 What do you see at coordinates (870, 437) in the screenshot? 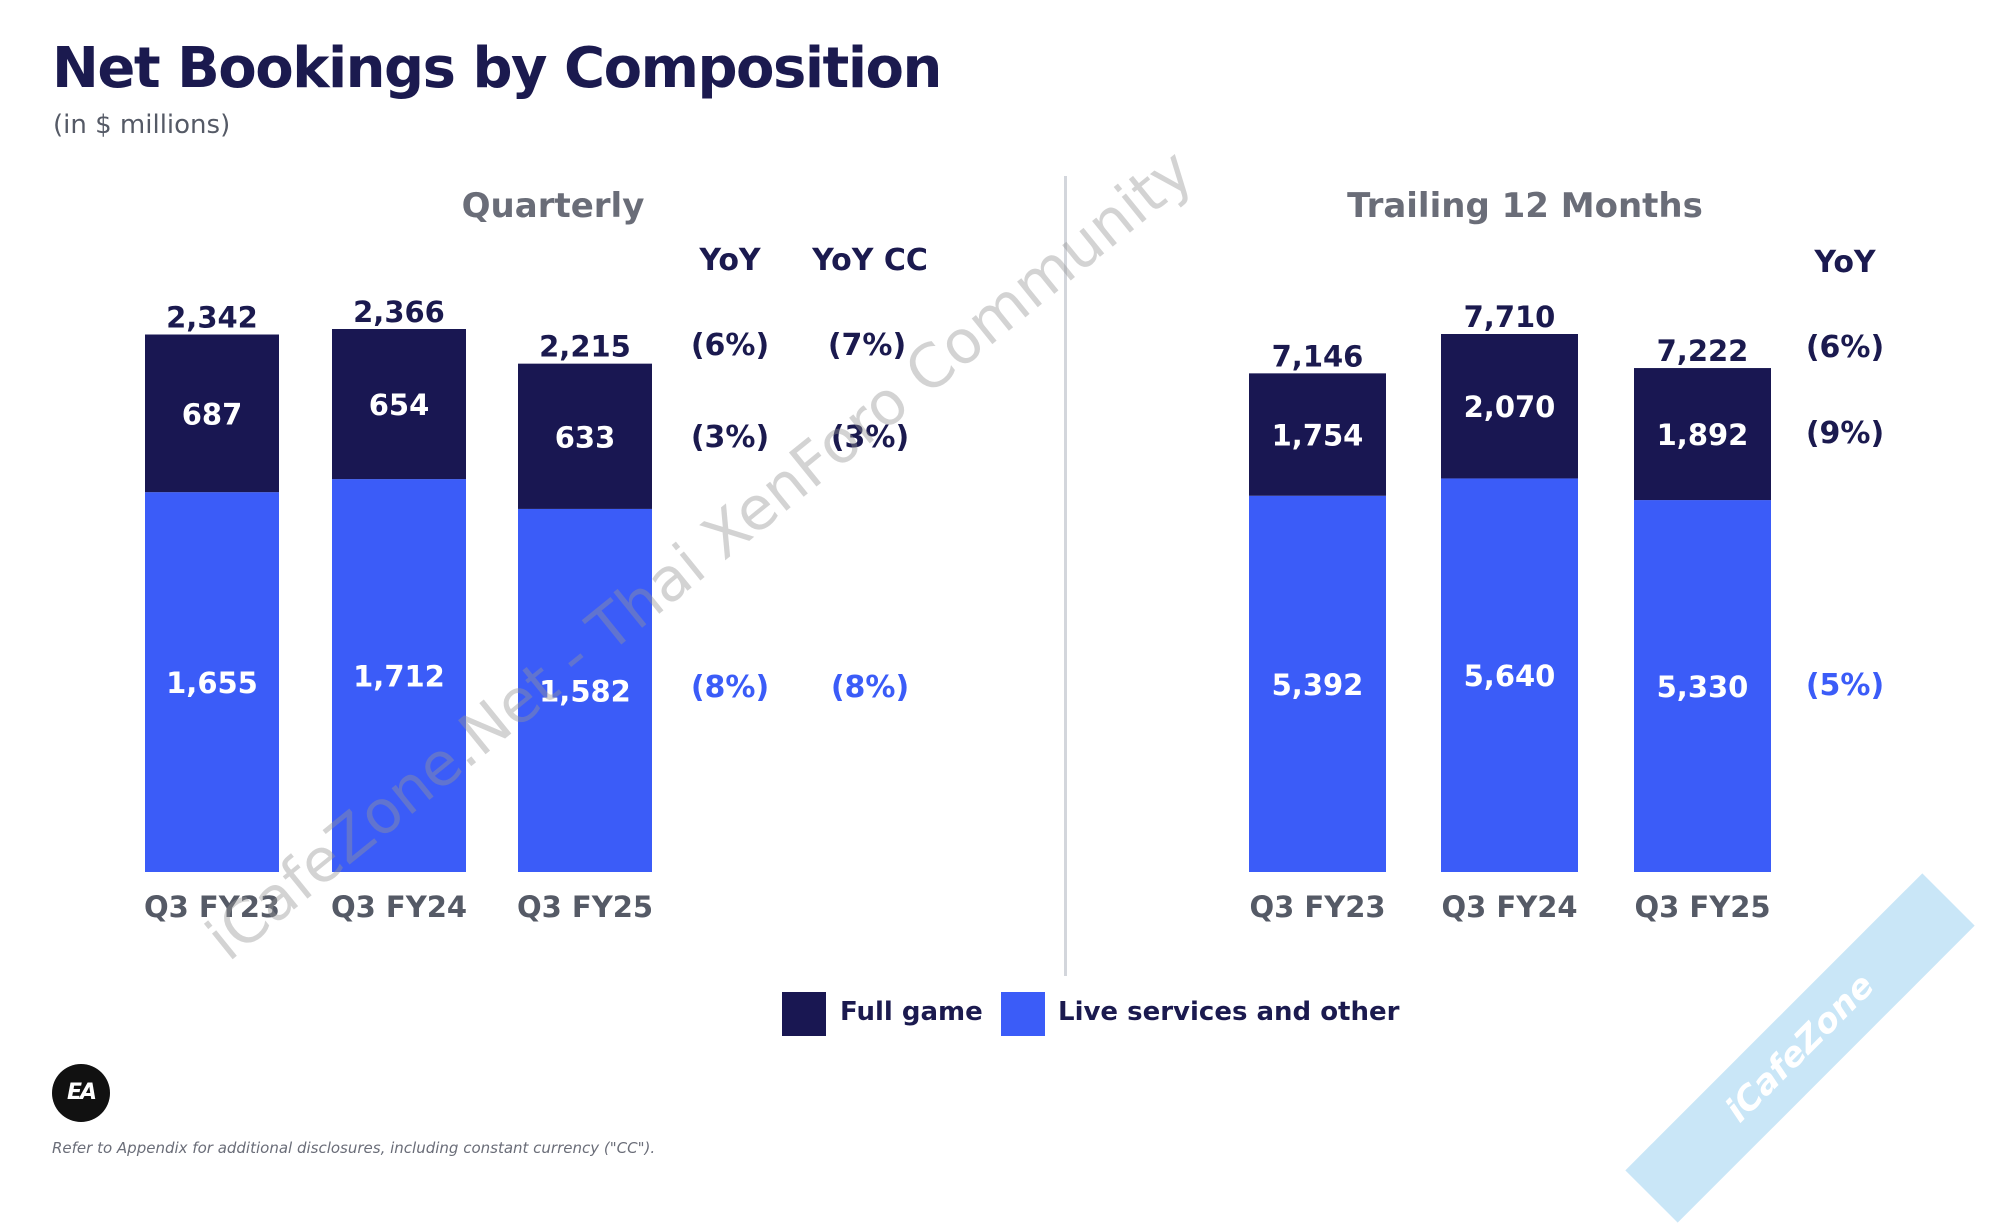
I see `quarterly-yoy-cc-full-game: (3%)` at bounding box center [870, 437].